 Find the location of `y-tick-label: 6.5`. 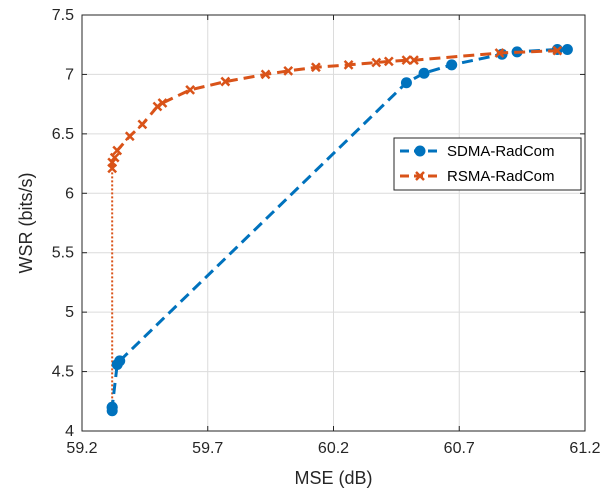

y-tick-label: 6.5 is located at coordinates (63, 134).